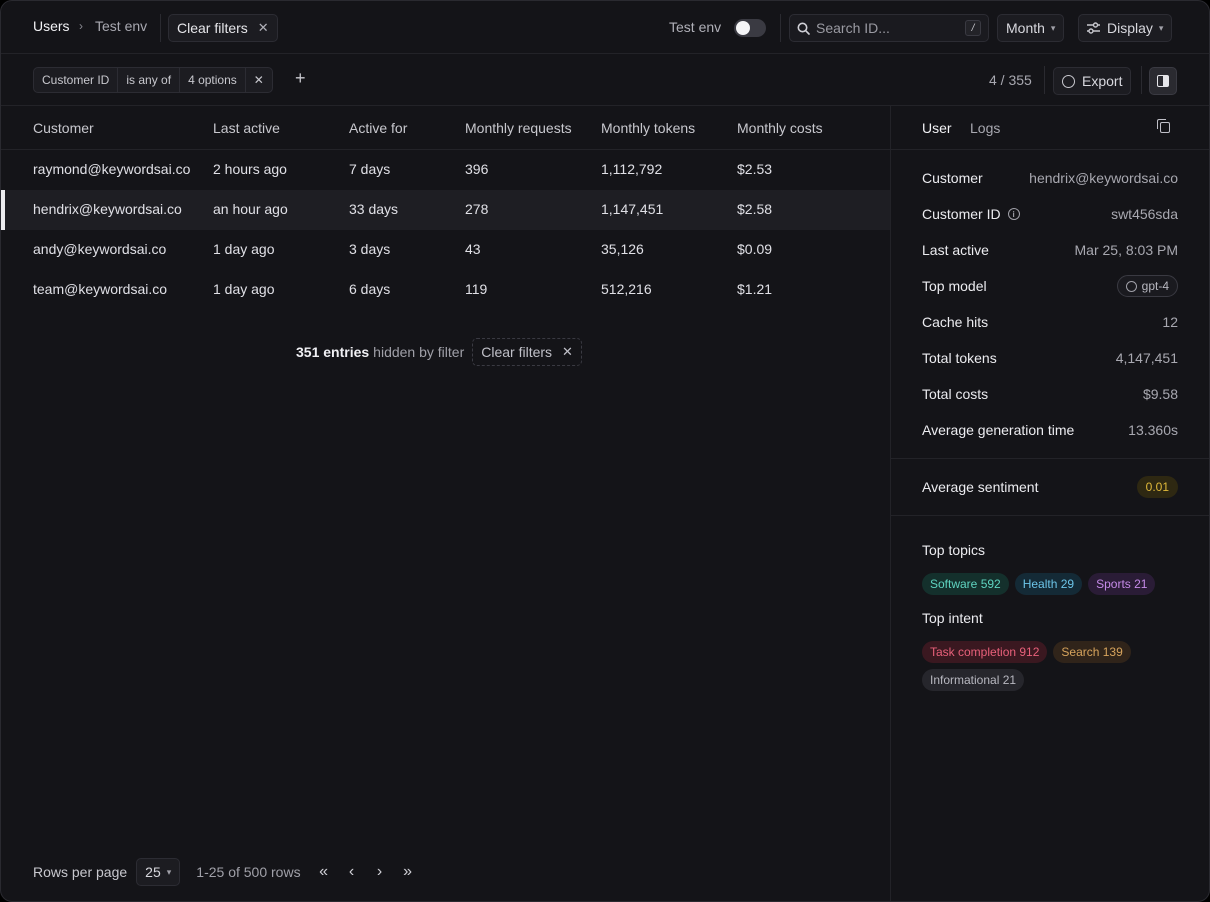  What do you see at coordinates (51, 26) in the screenshot?
I see `breadcrumb-users: Users` at bounding box center [51, 26].